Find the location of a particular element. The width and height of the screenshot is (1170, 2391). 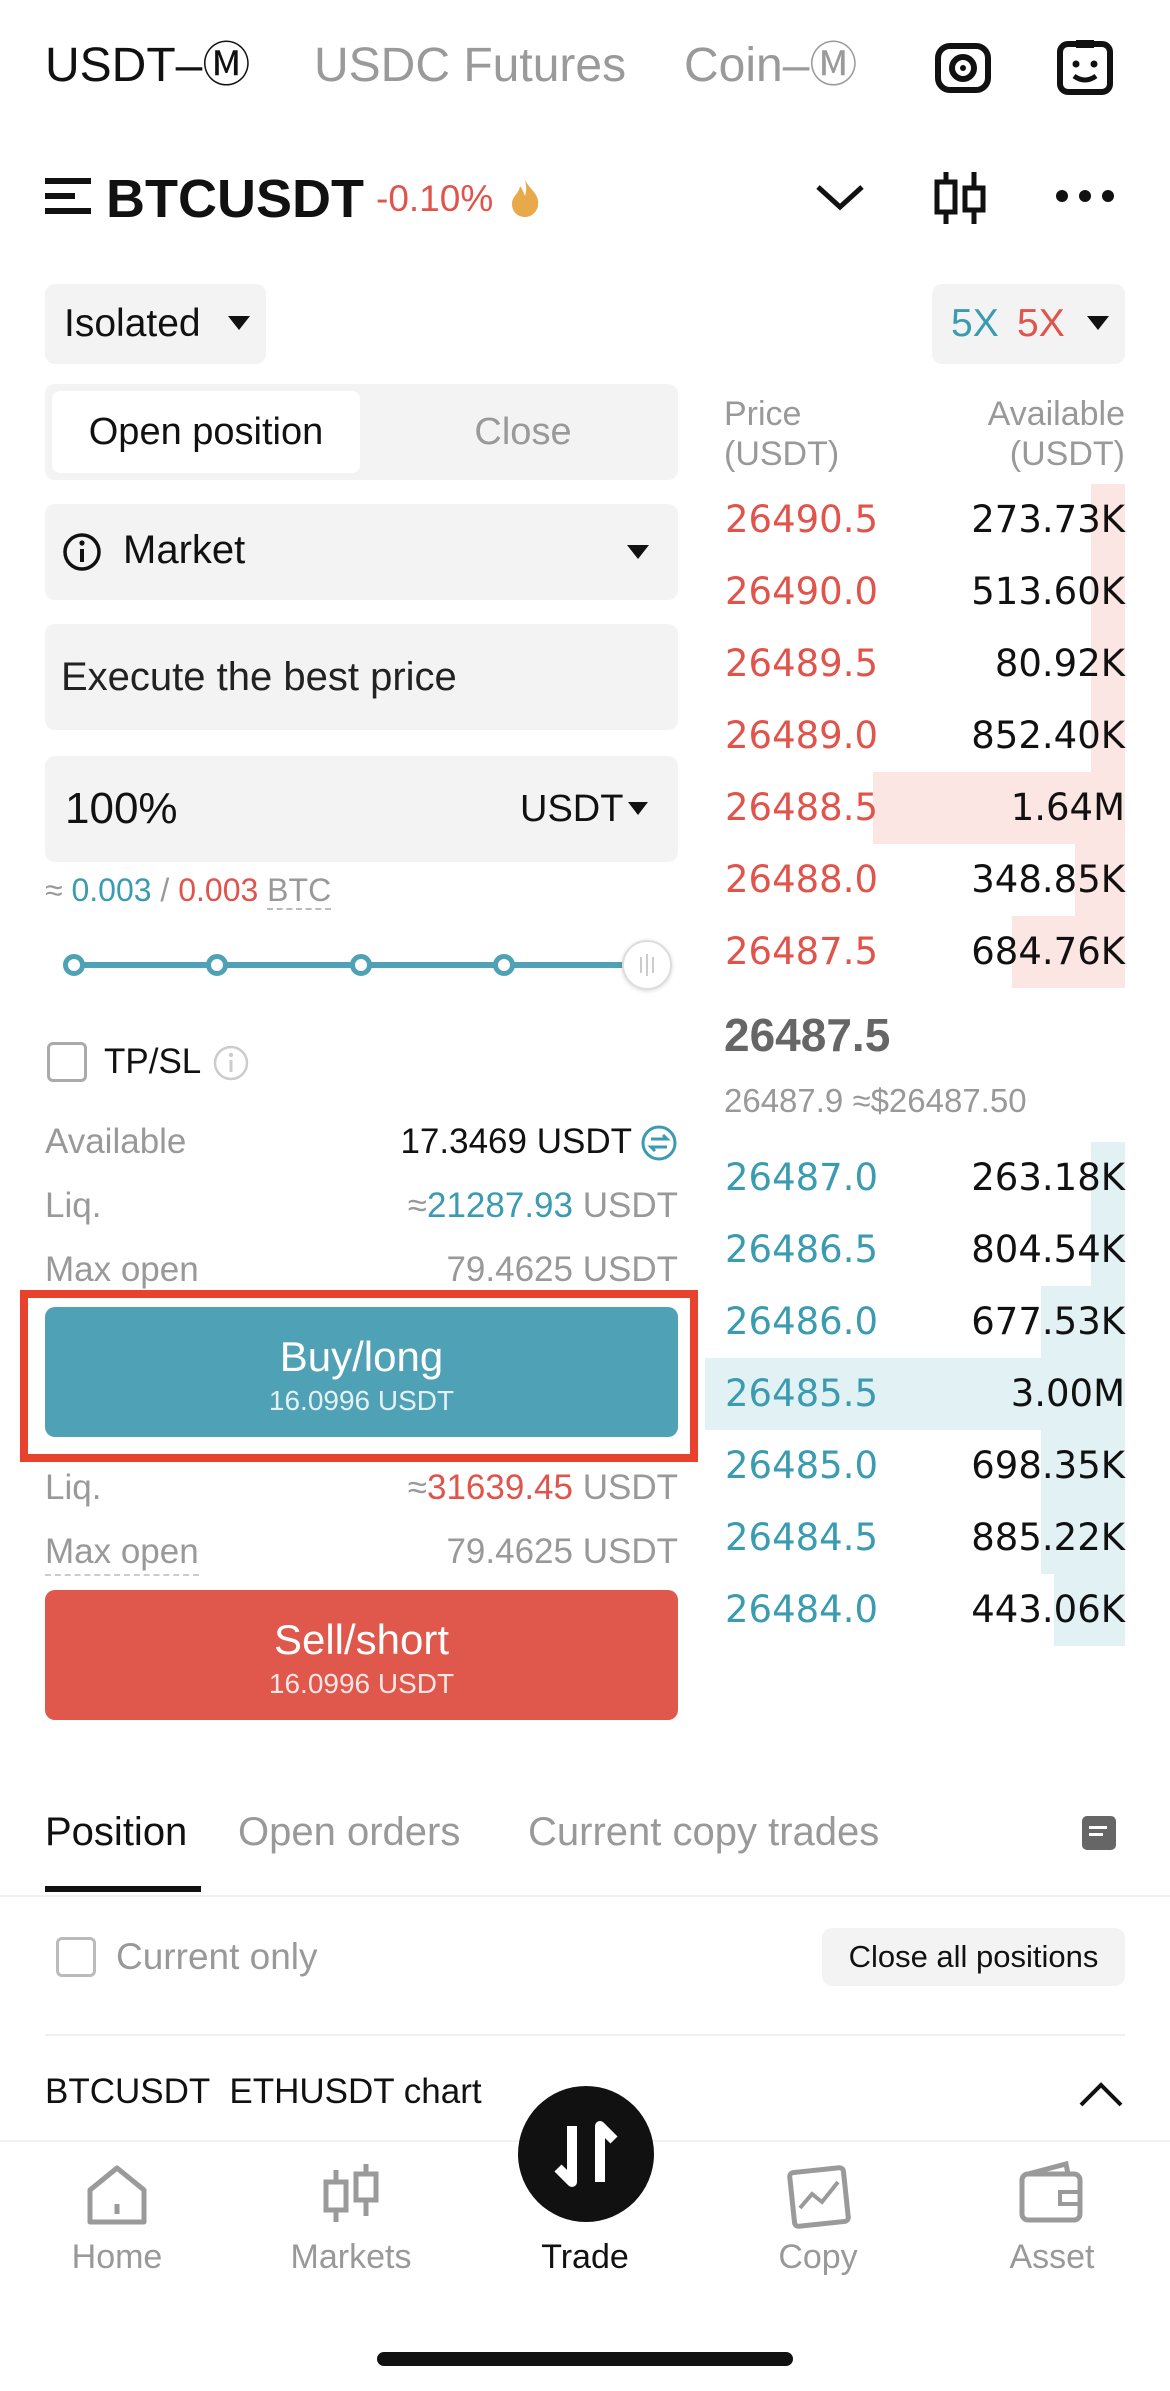

leverage-short: 5X is located at coordinates (1041, 323).